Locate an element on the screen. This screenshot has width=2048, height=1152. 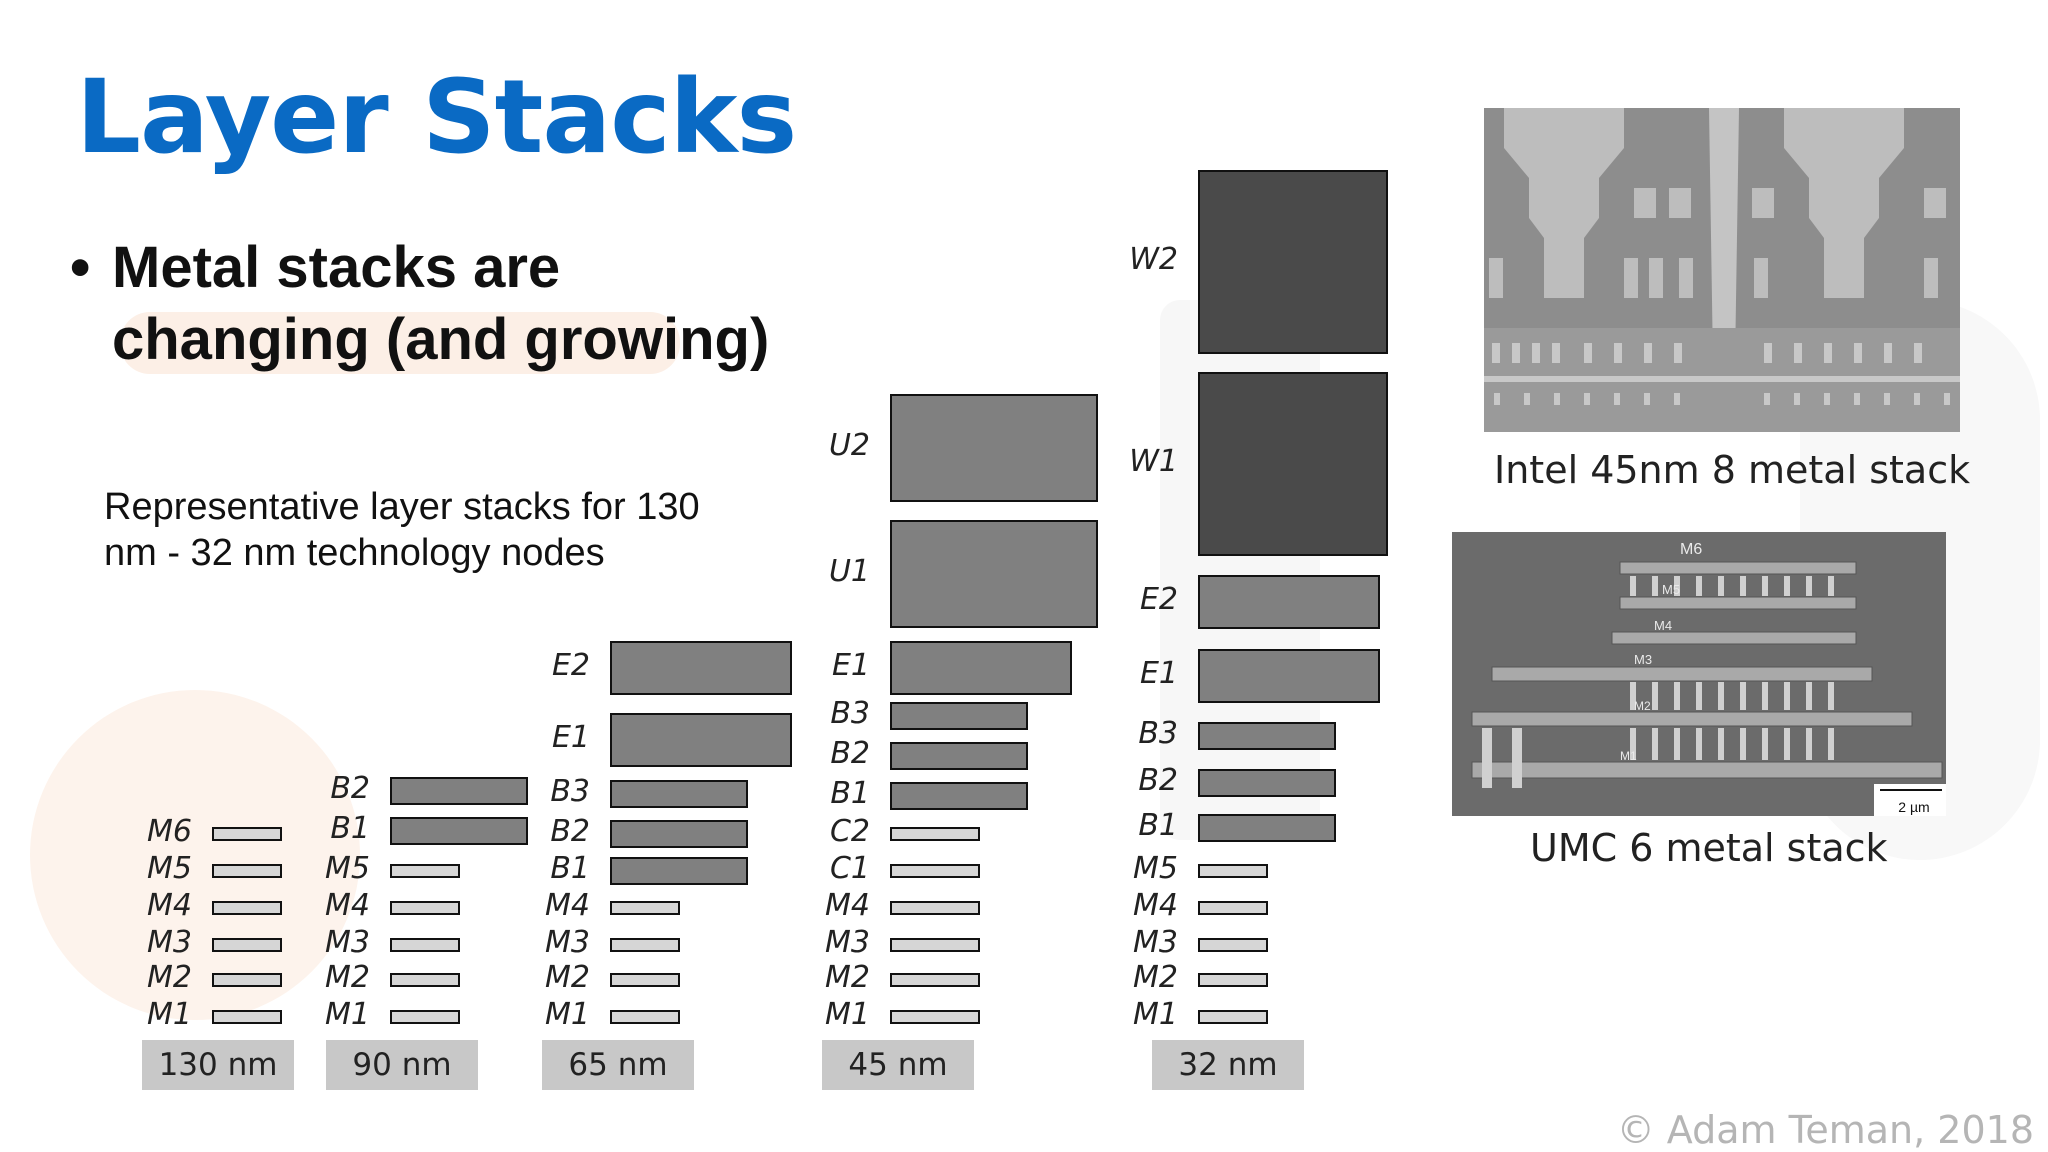
layer-label-32nm-b3: B3 is located at coordinates (1158, 733).